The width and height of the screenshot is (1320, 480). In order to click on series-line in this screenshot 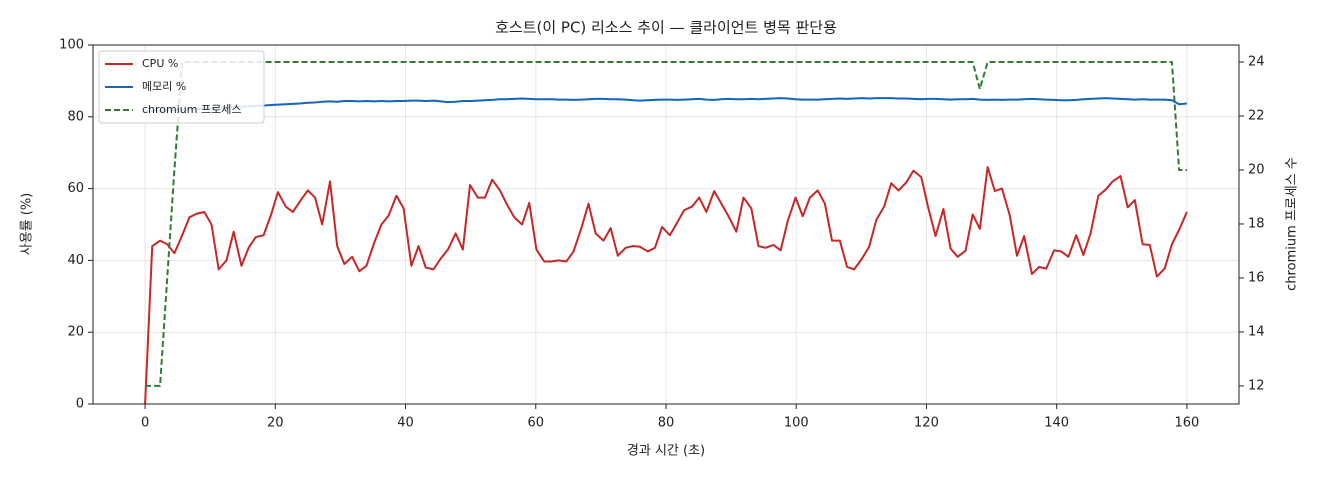, I will do `click(666, 105)`.